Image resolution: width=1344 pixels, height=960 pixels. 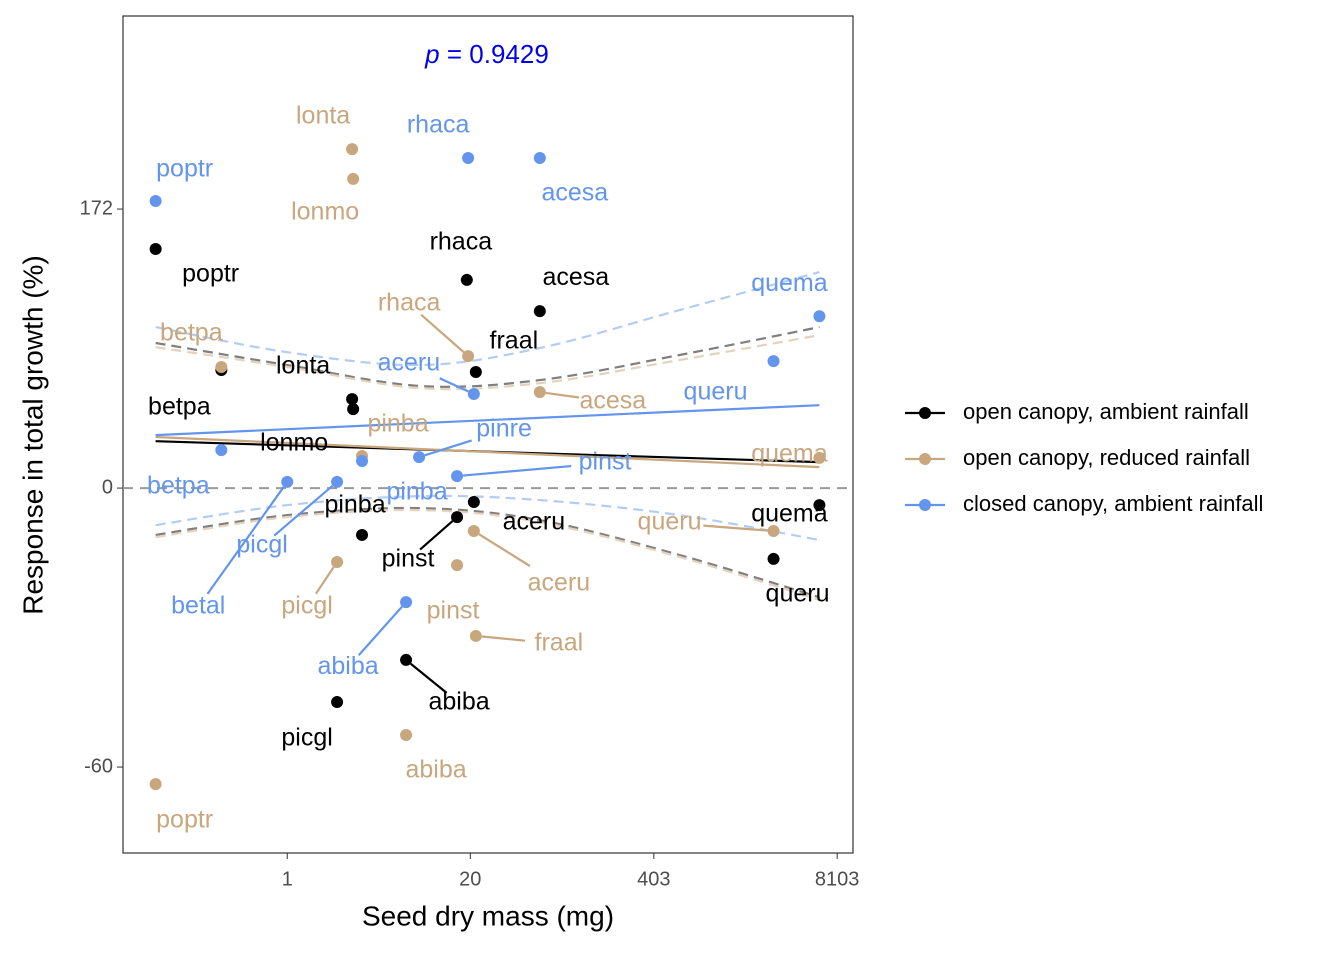 I want to click on y-tick-label: 172, so click(x=96, y=208).